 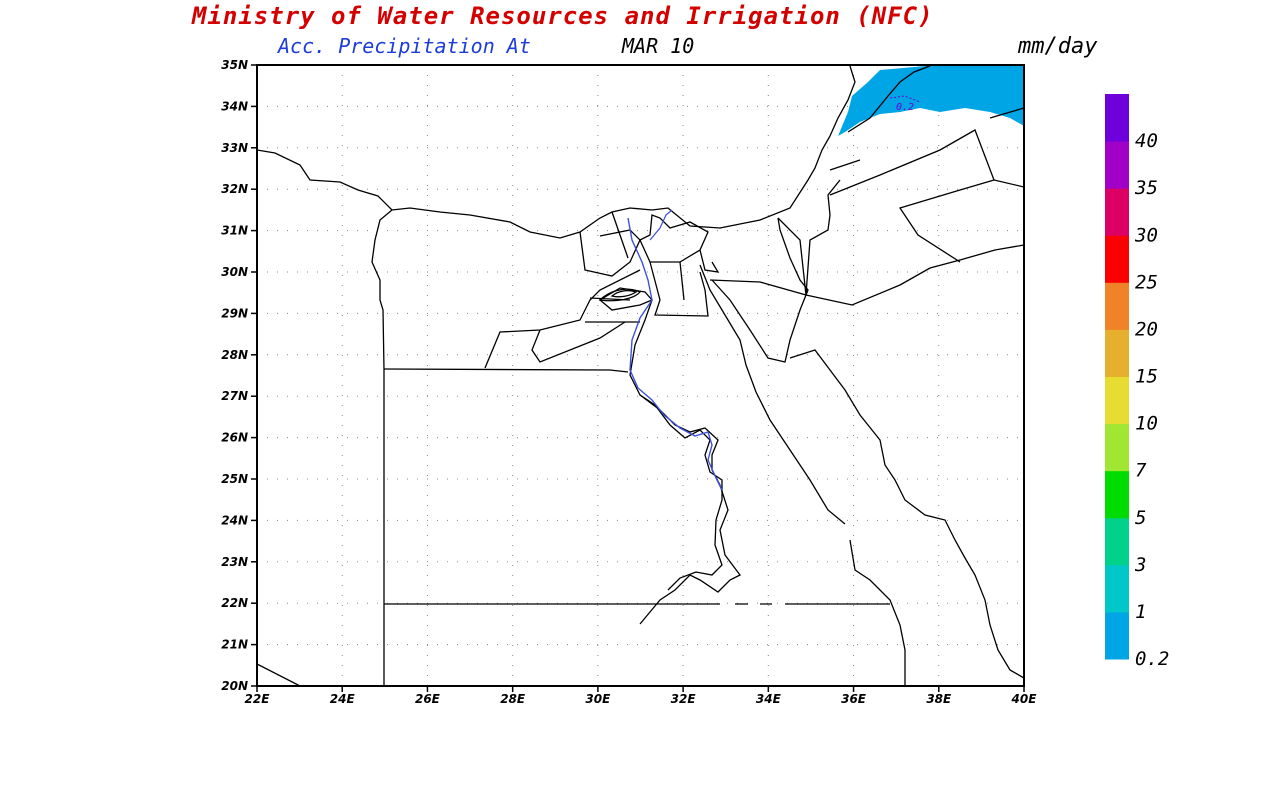 I want to click on lat-tick-label: 33N, so click(x=234, y=148).